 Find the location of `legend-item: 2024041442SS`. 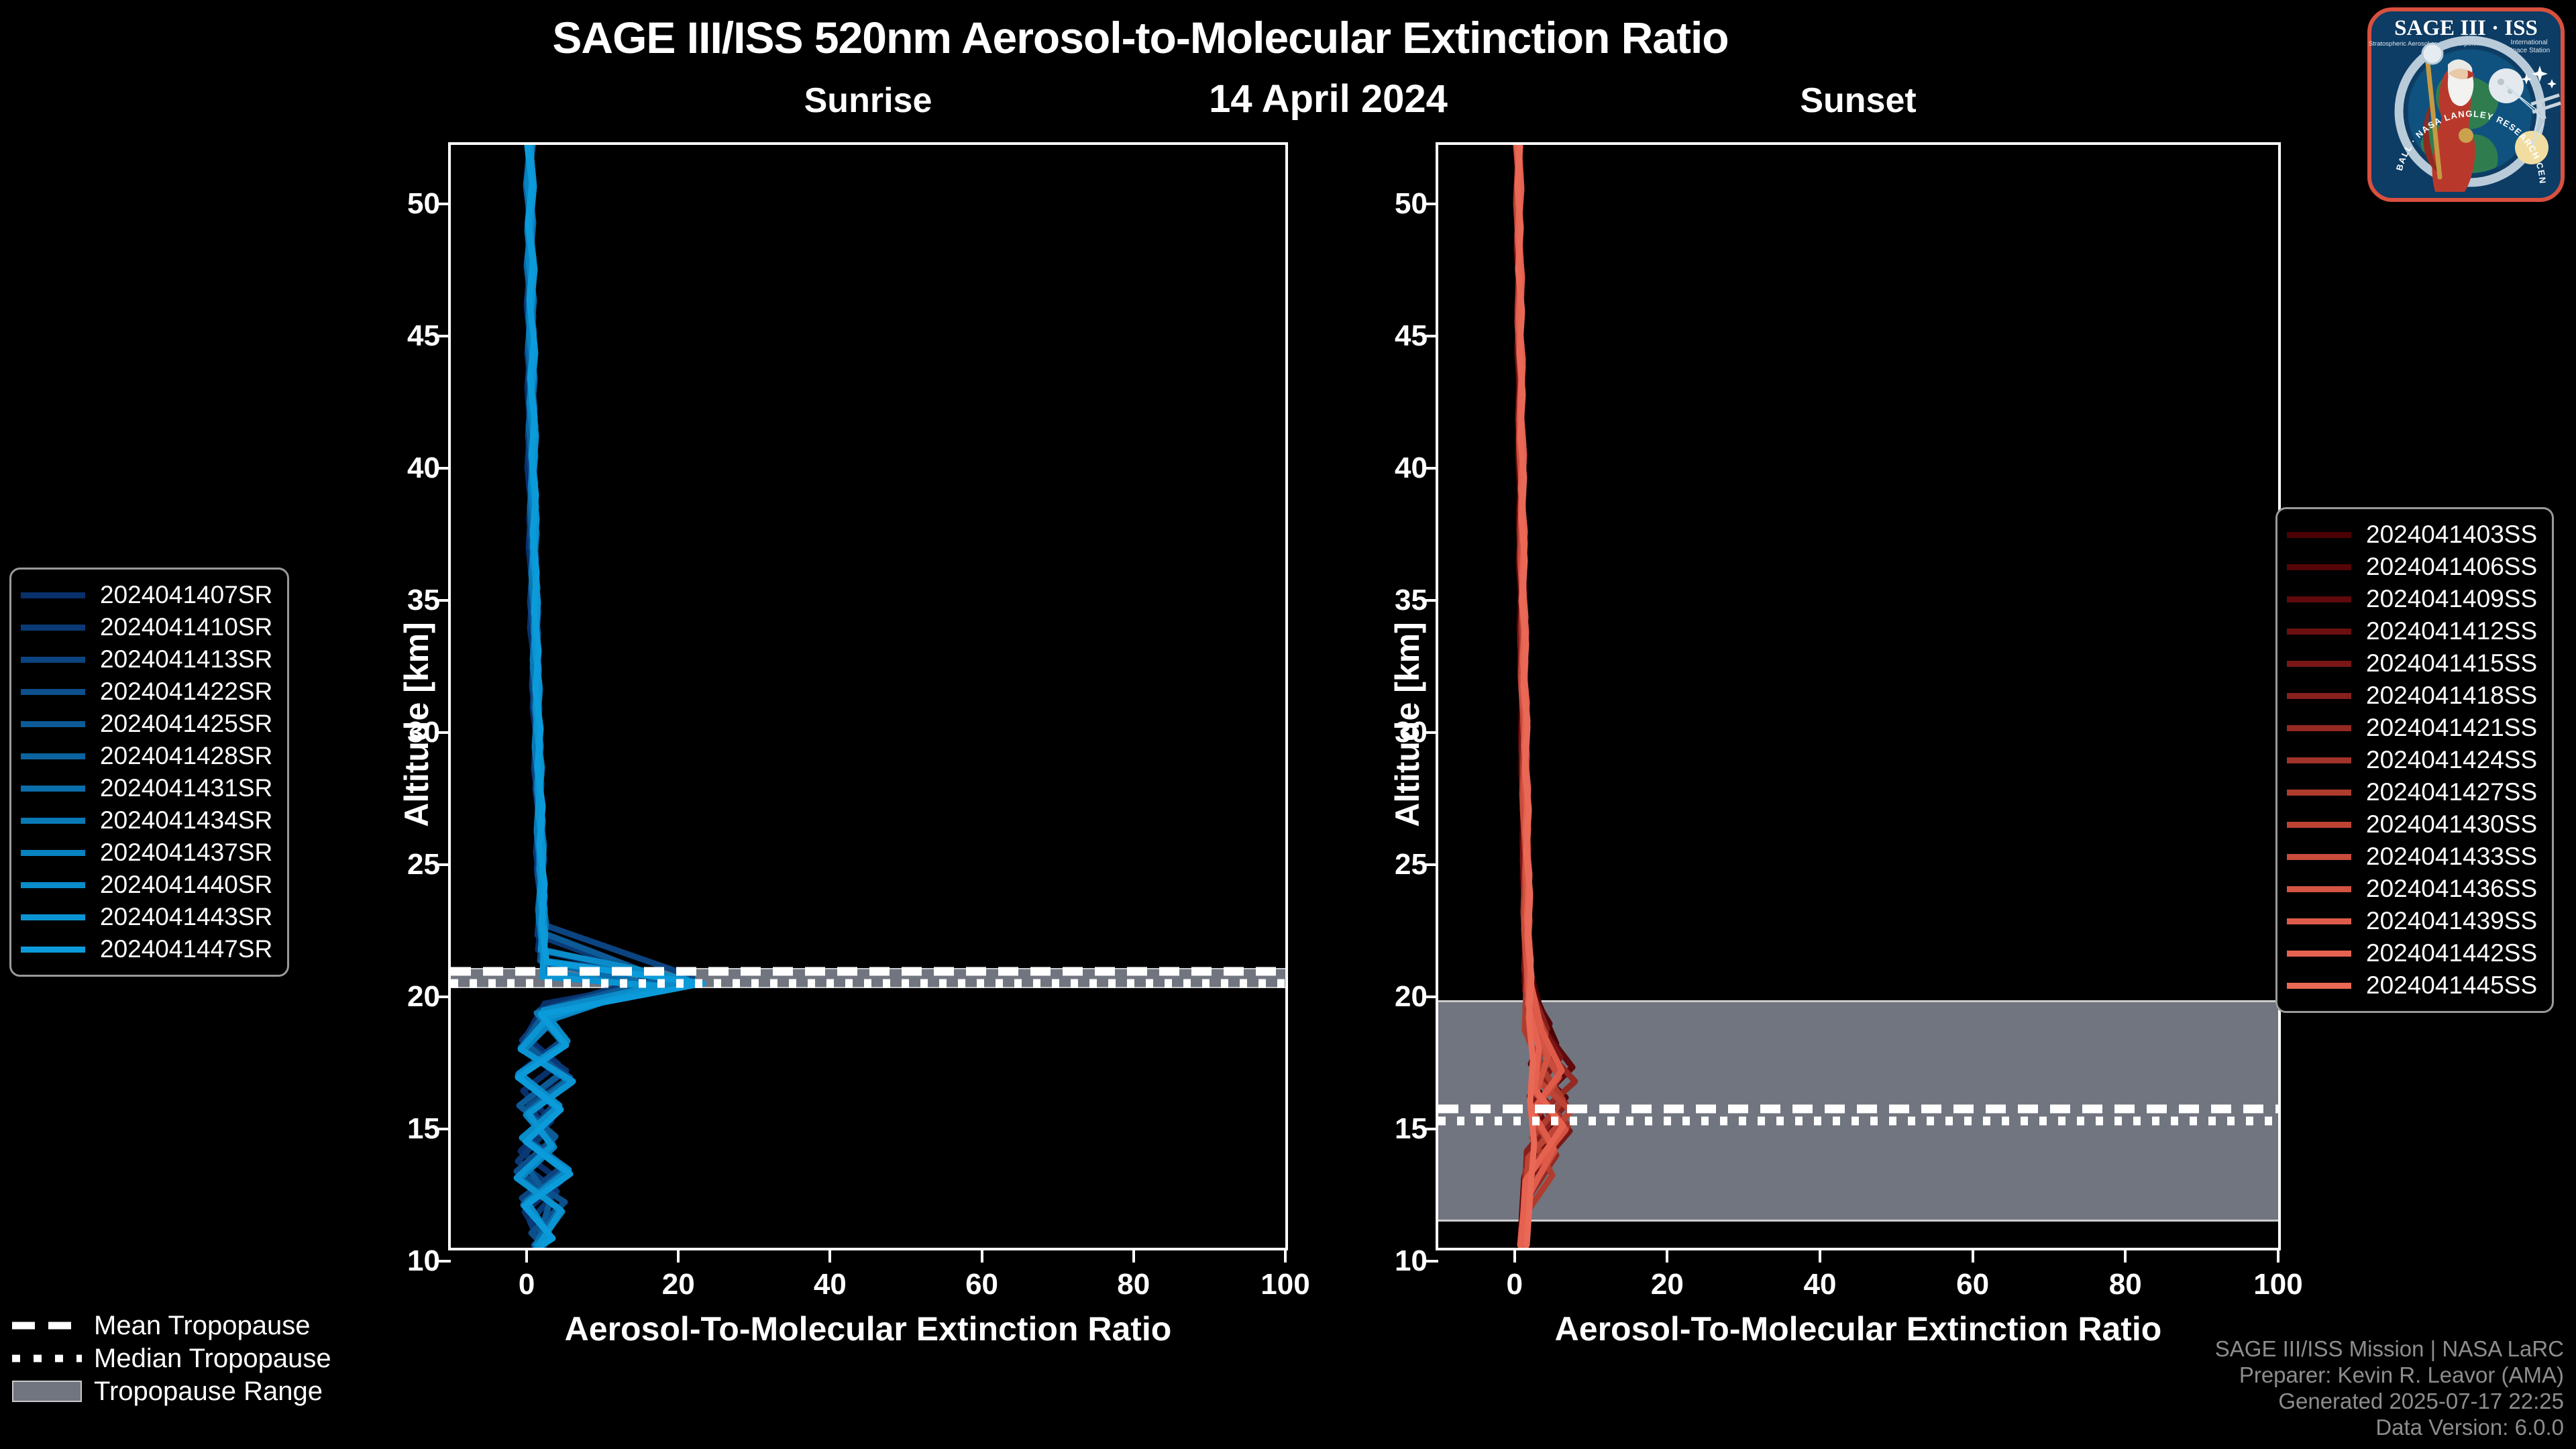

legend-item: 2024041442SS is located at coordinates (2412, 953).